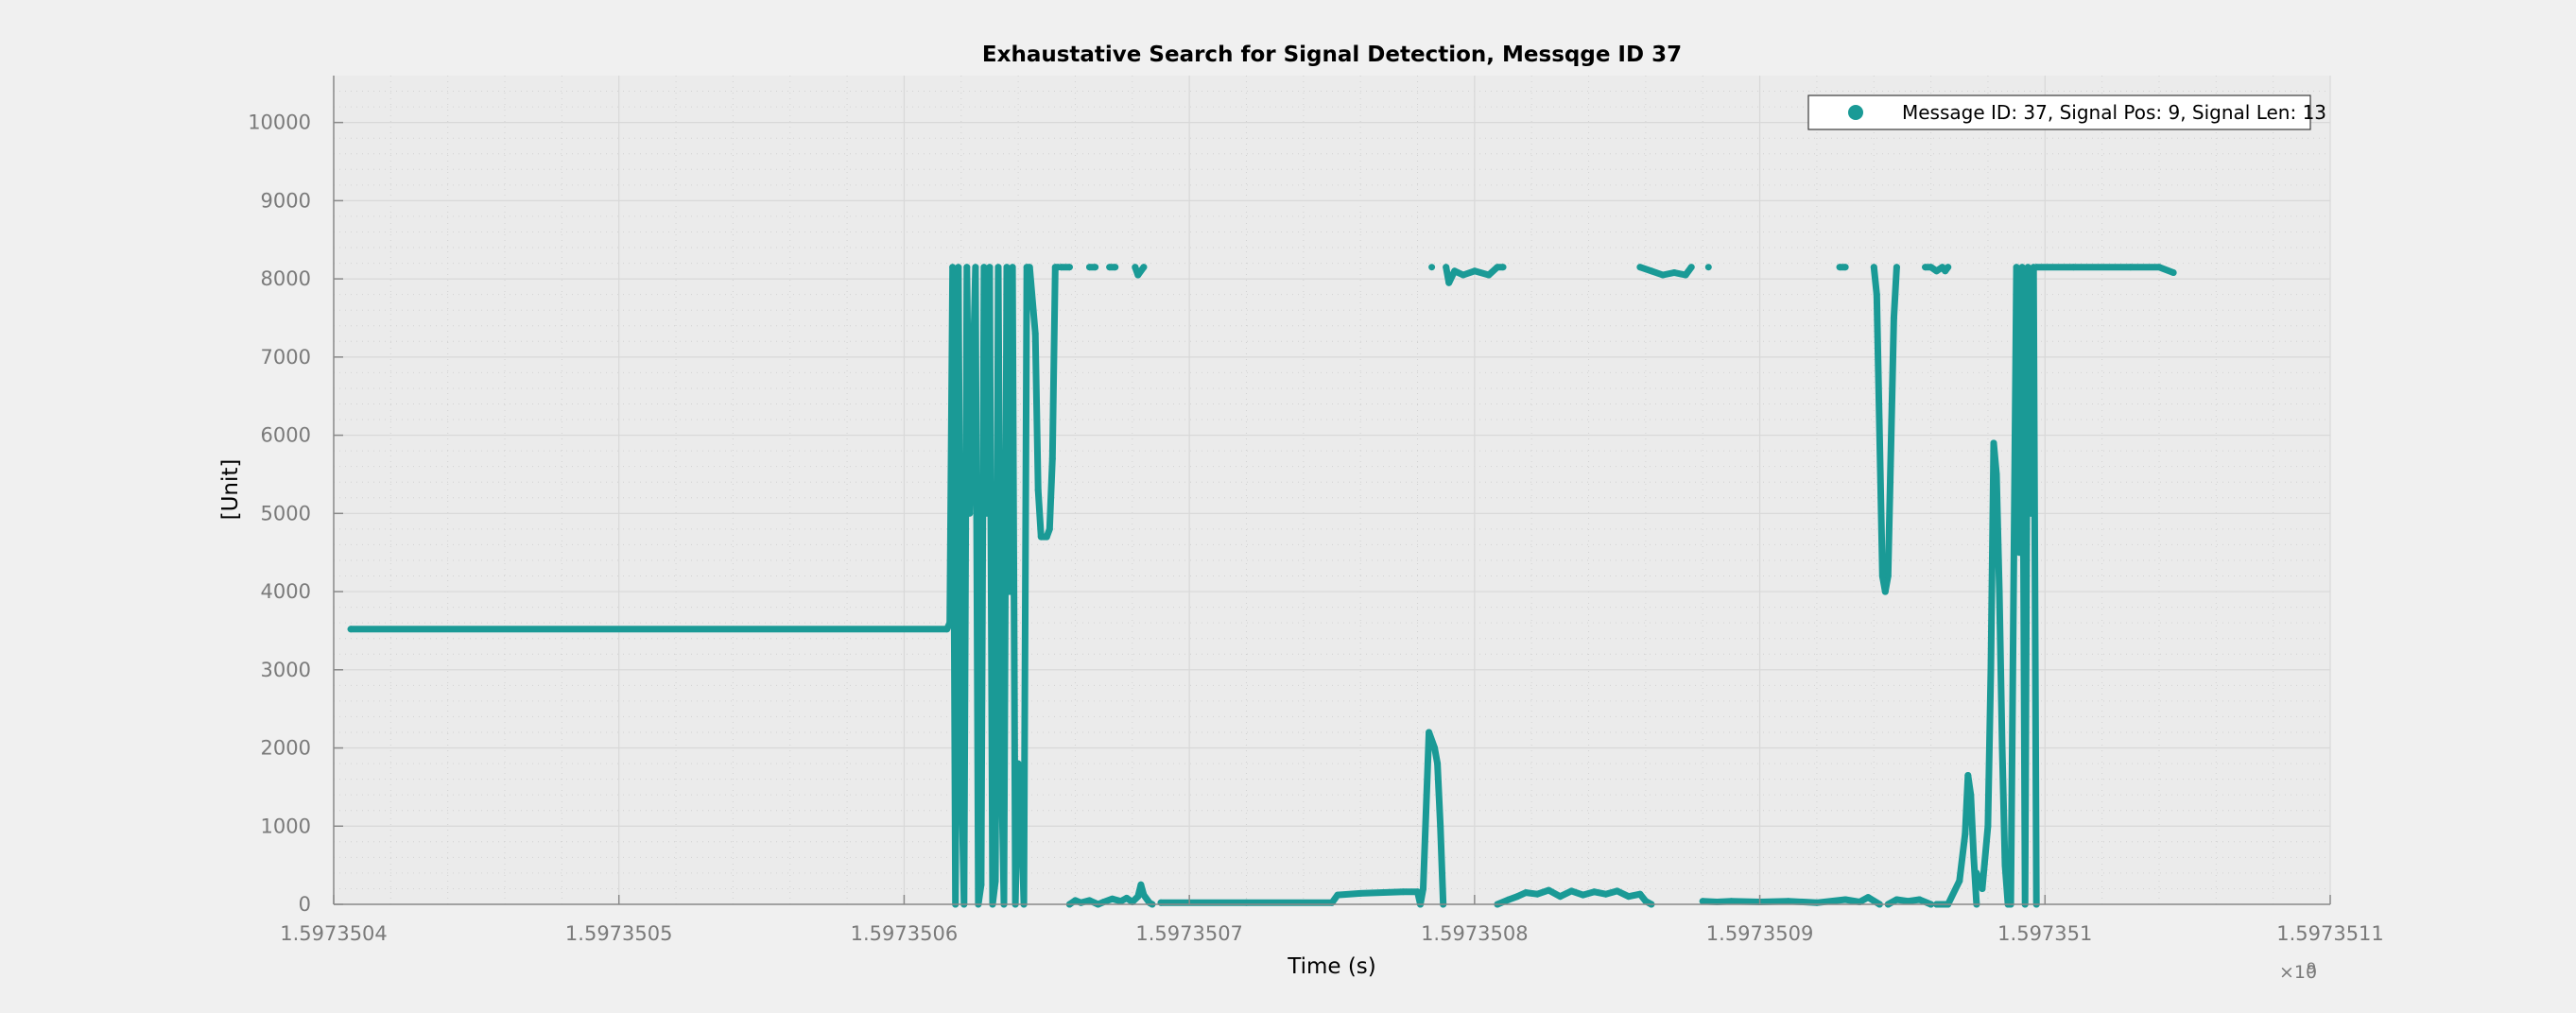  What do you see at coordinates (2311, 968) in the screenshot?
I see `x-axis-exponent-power: 9` at bounding box center [2311, 968].